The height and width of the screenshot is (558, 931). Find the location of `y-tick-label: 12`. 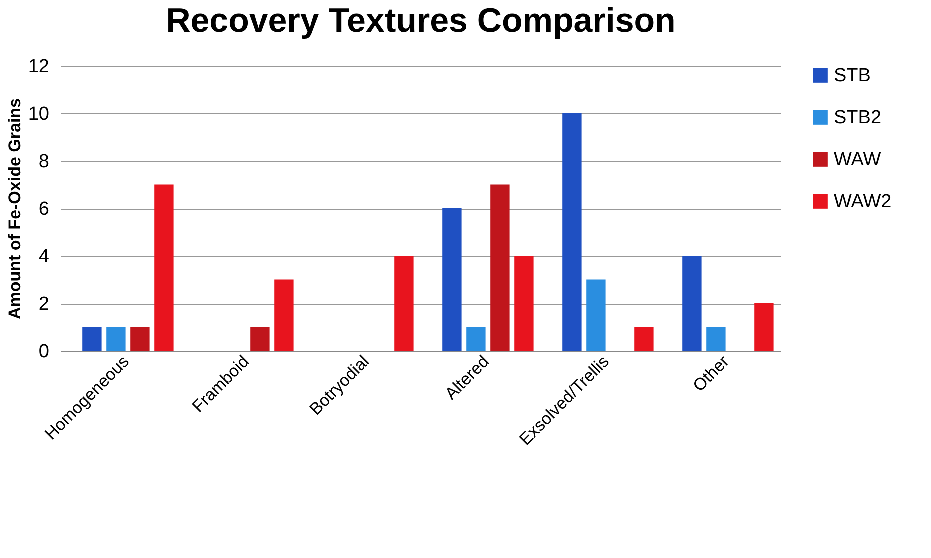

y-tick-label: 12 is located at coordinates (39, 67).